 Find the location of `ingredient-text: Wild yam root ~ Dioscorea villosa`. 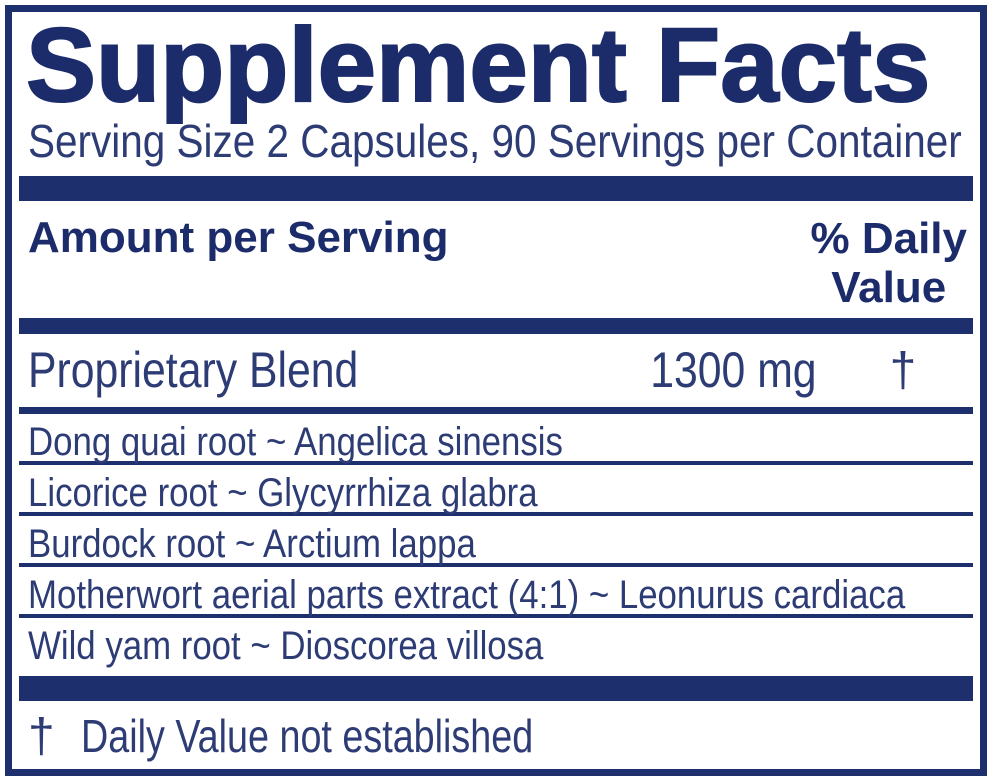

ingredient-text: Wild yam root ~ Dioscorea villosa is located at coordinates (286, 646).